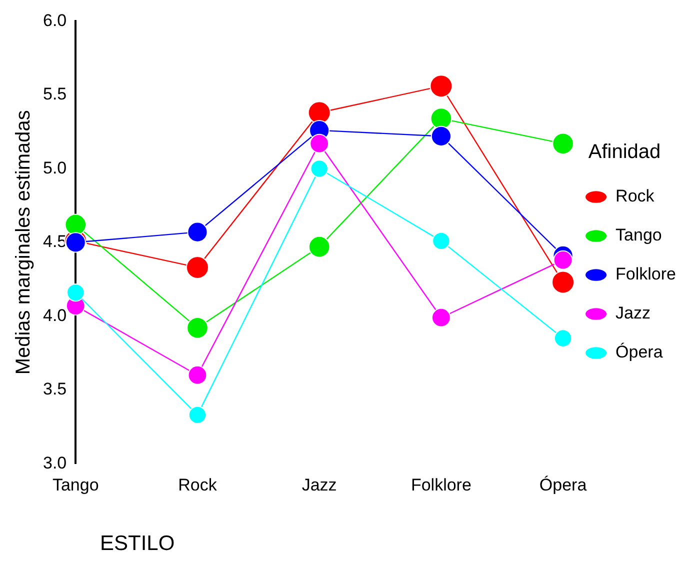 The image size is (700, 566). I want to click on x-tick-label: Rock, so click(198, 484).